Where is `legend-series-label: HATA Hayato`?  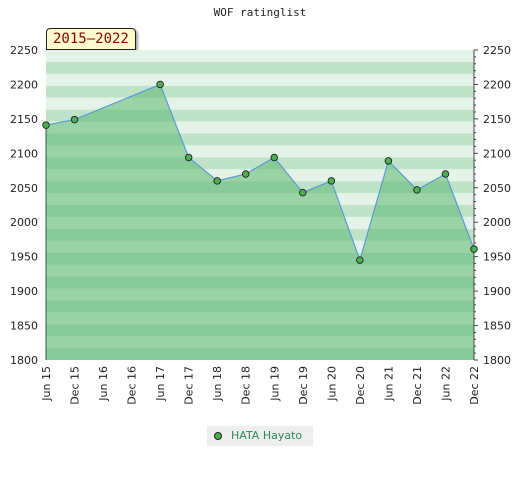 legend-series-label: HATA Hayato is located at coordinates (267, 435).